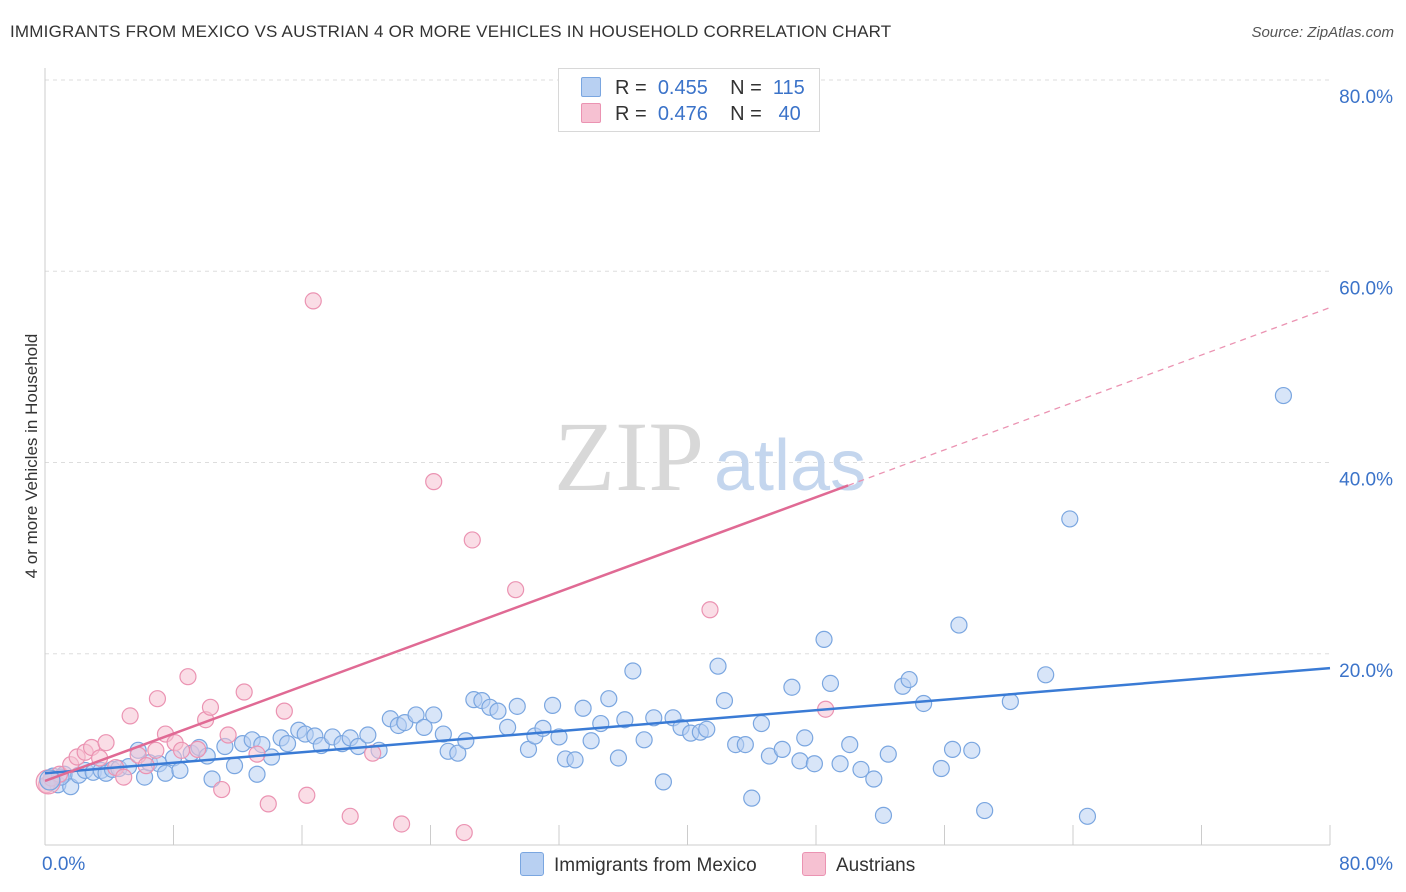  I want to click on y-axis-label: 4 or more Vehicles in Household, so click(31, 456).